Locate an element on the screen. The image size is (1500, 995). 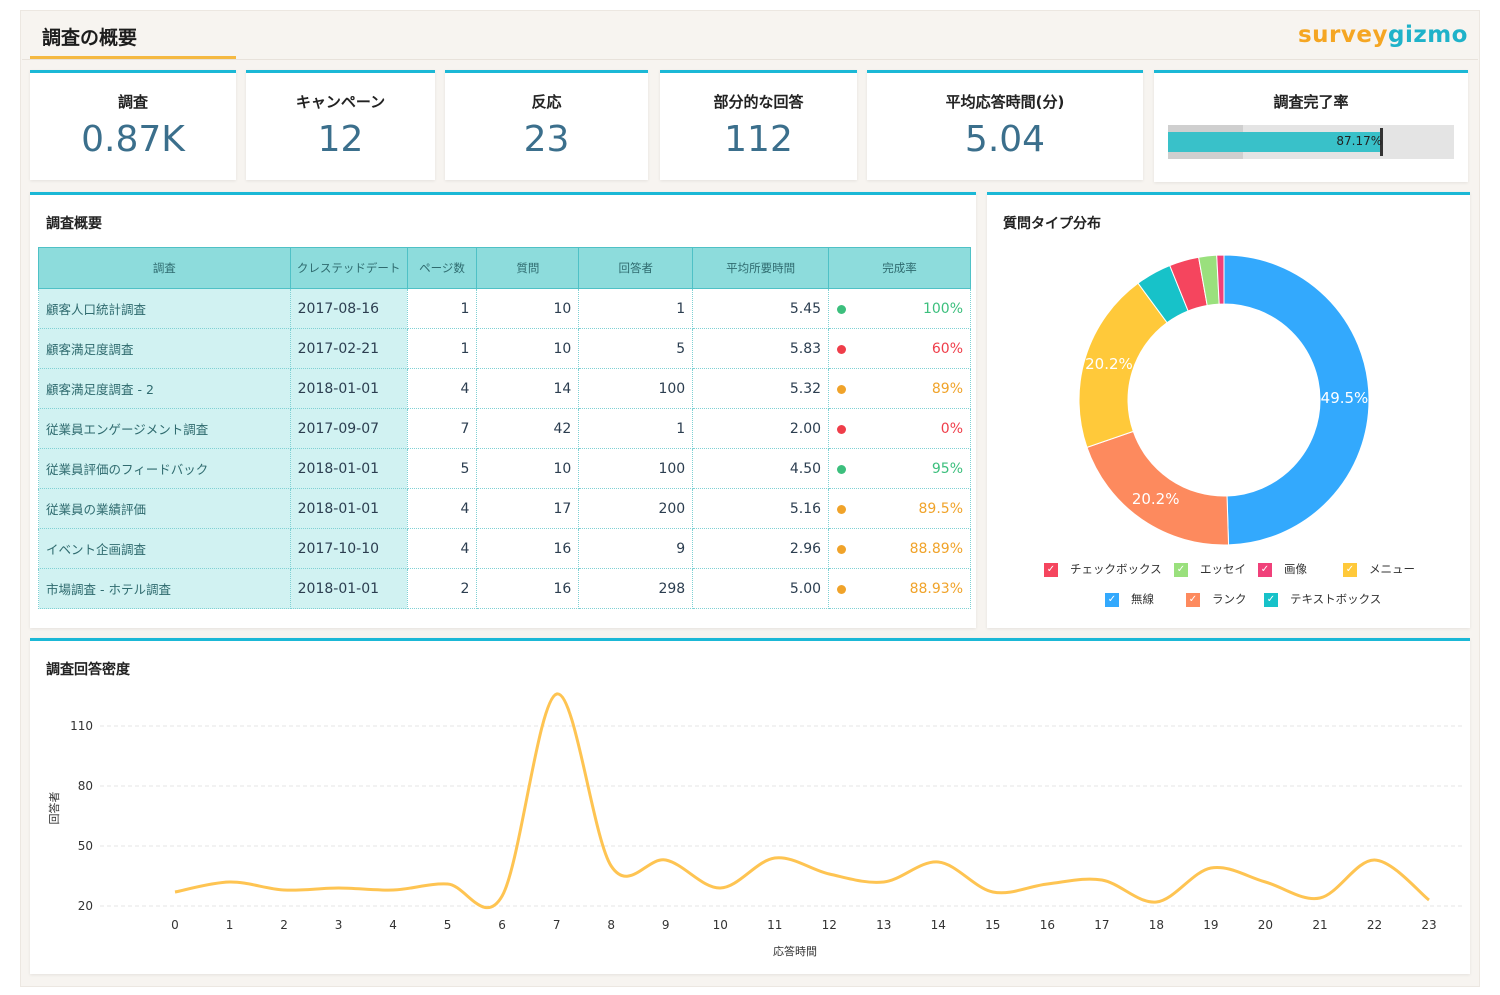
completion-rate-cell: 60% is located at coordinates (899, 348).